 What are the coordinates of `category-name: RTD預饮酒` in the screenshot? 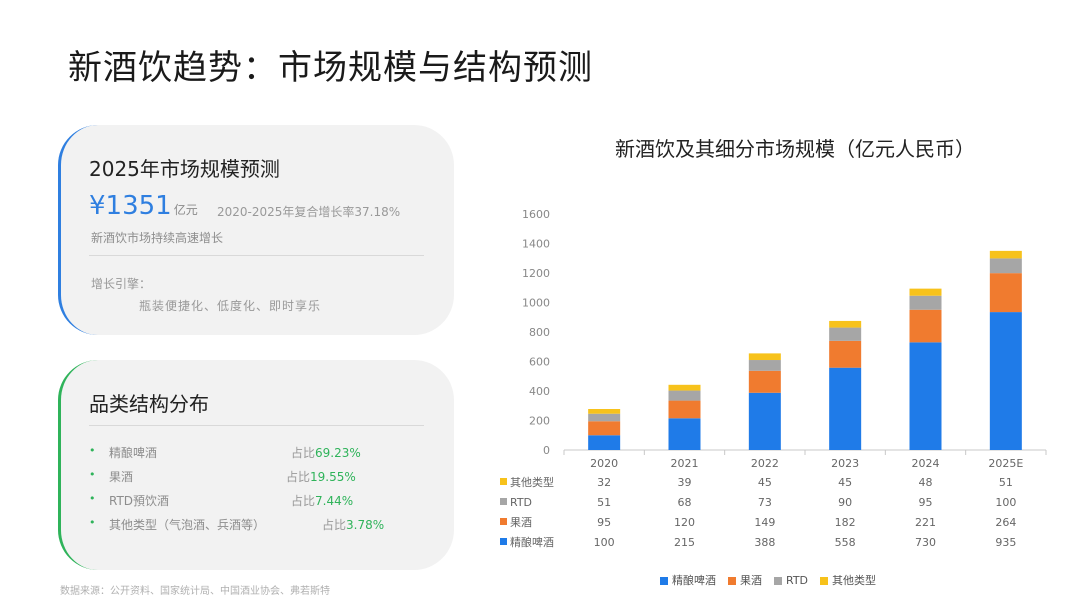 It's located at (139, 501).